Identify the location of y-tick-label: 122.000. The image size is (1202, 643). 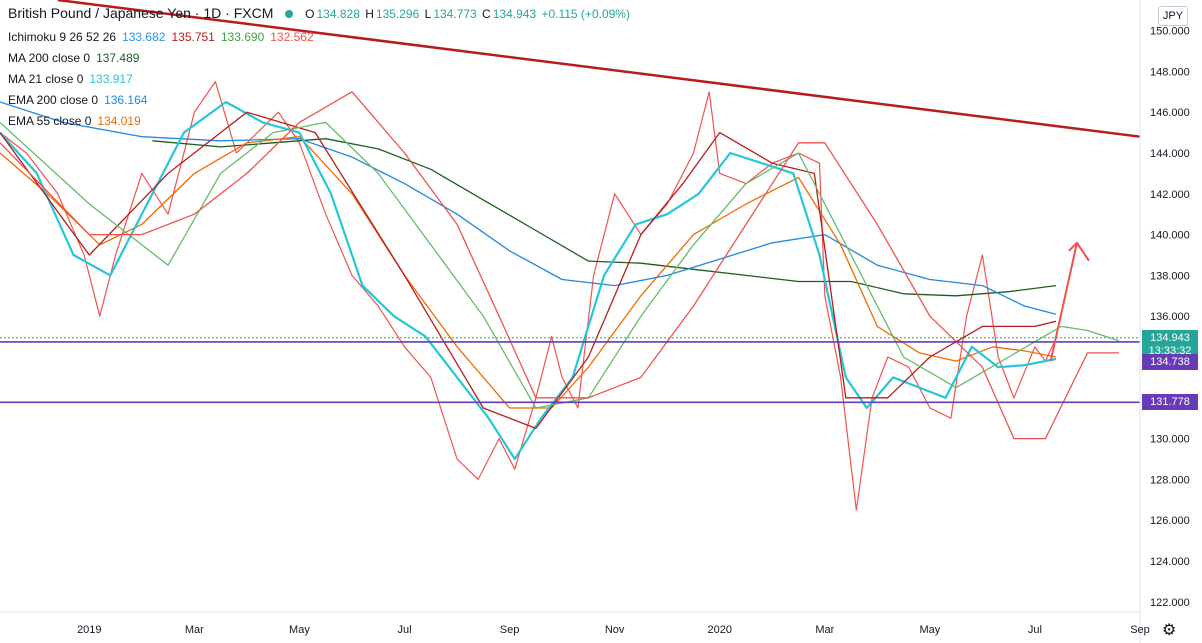
(1170, 603).